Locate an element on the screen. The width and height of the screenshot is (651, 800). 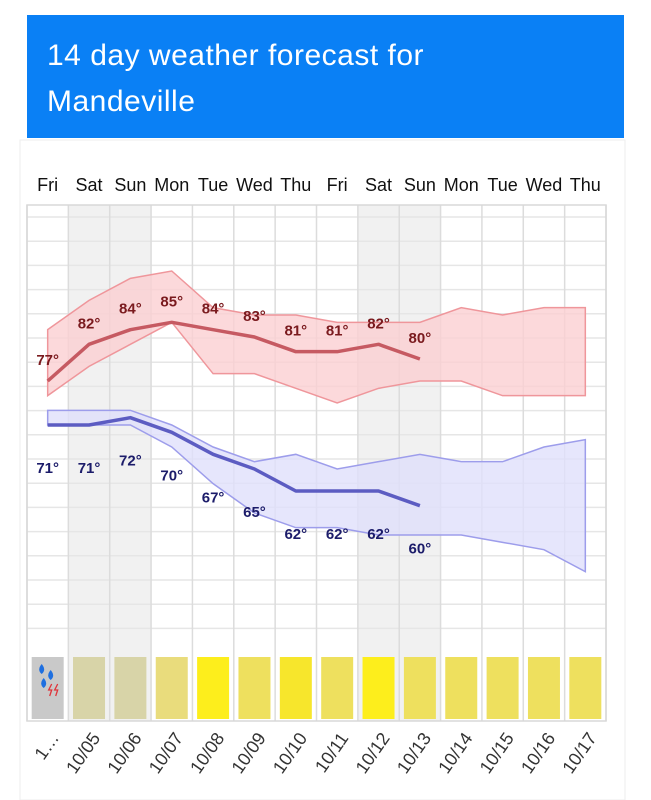
value-label: 65° is located at coordinates (254, 512).